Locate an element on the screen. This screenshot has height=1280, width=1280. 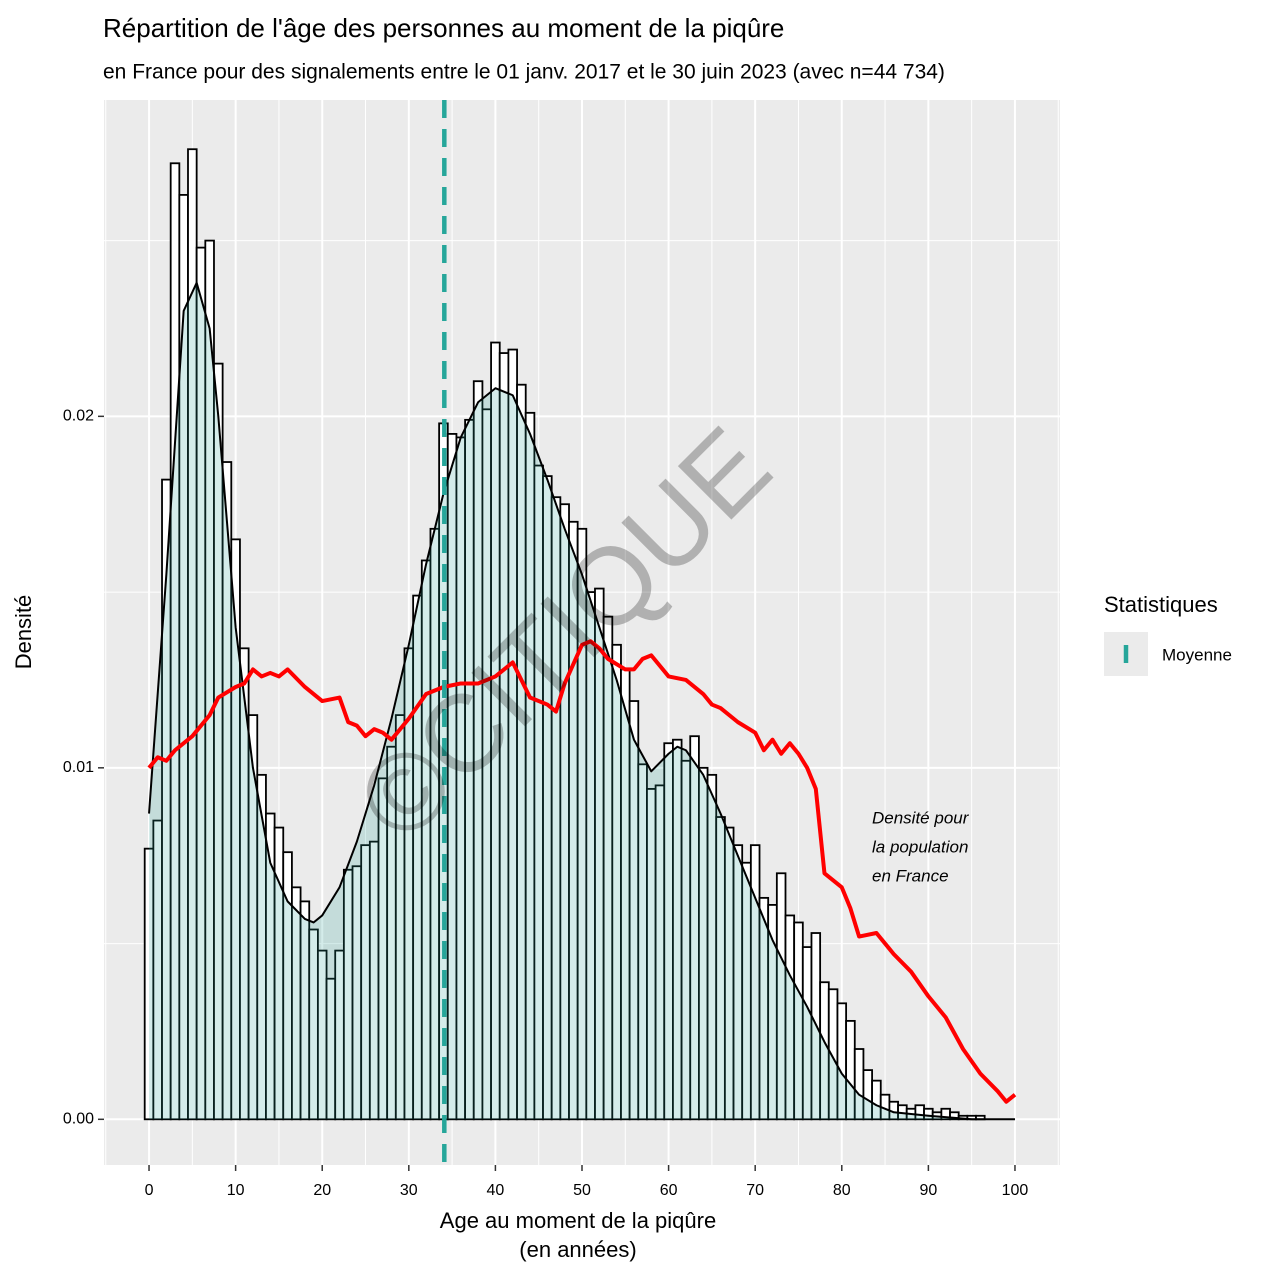
x-tick-label: 50 is located at coordinates (582, 1190).